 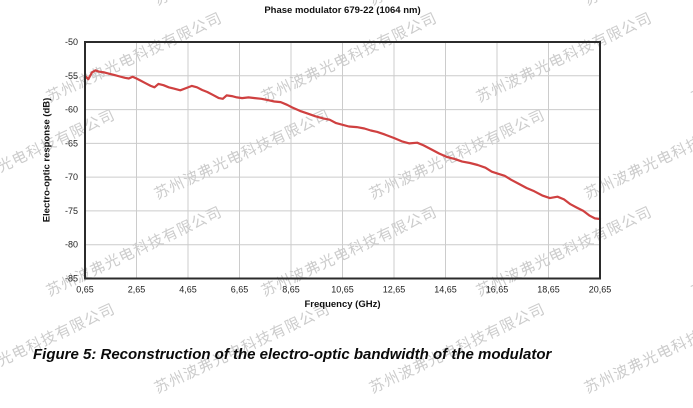 What do you see at coordinates (71, 76) in the screenshot?
I see `y-tick-label: -55` at bounding box center [71, 76].